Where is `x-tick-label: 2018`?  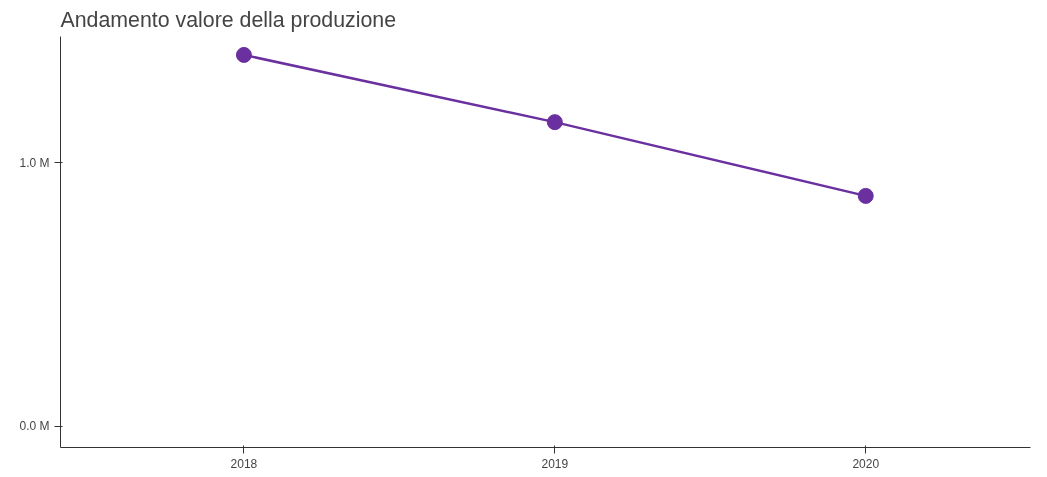
x-tick-label: 2018 is located at coordinates (244, 463).